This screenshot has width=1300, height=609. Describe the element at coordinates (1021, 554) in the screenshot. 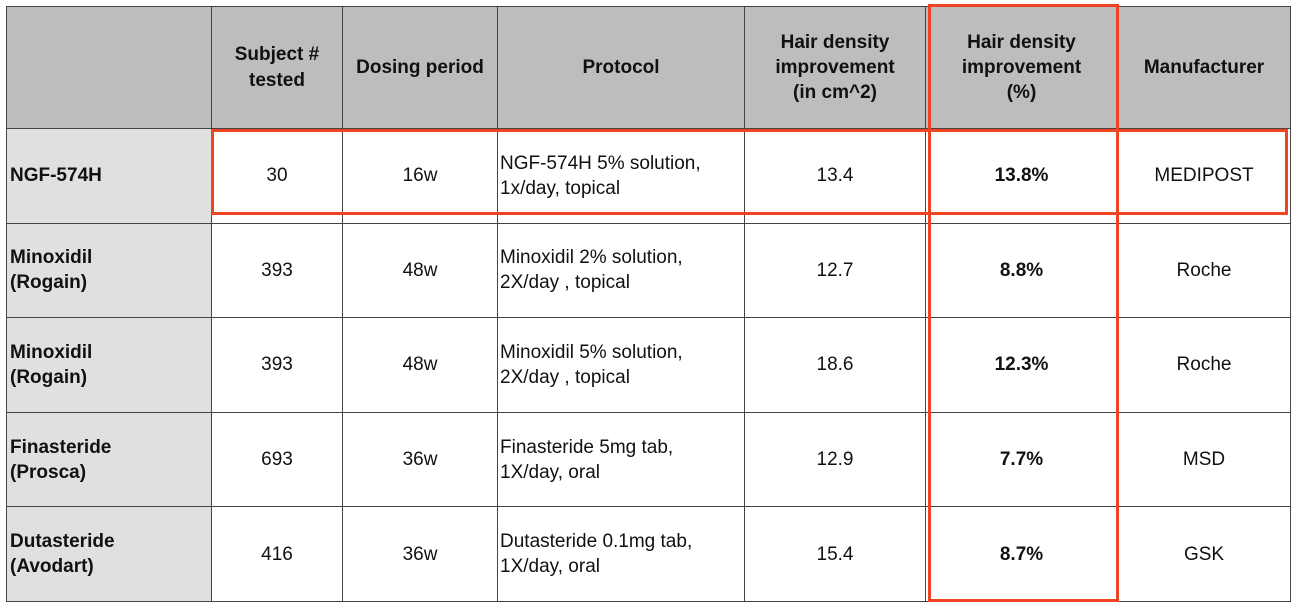

I see `cell-density-percent: 8.7%` at that location.